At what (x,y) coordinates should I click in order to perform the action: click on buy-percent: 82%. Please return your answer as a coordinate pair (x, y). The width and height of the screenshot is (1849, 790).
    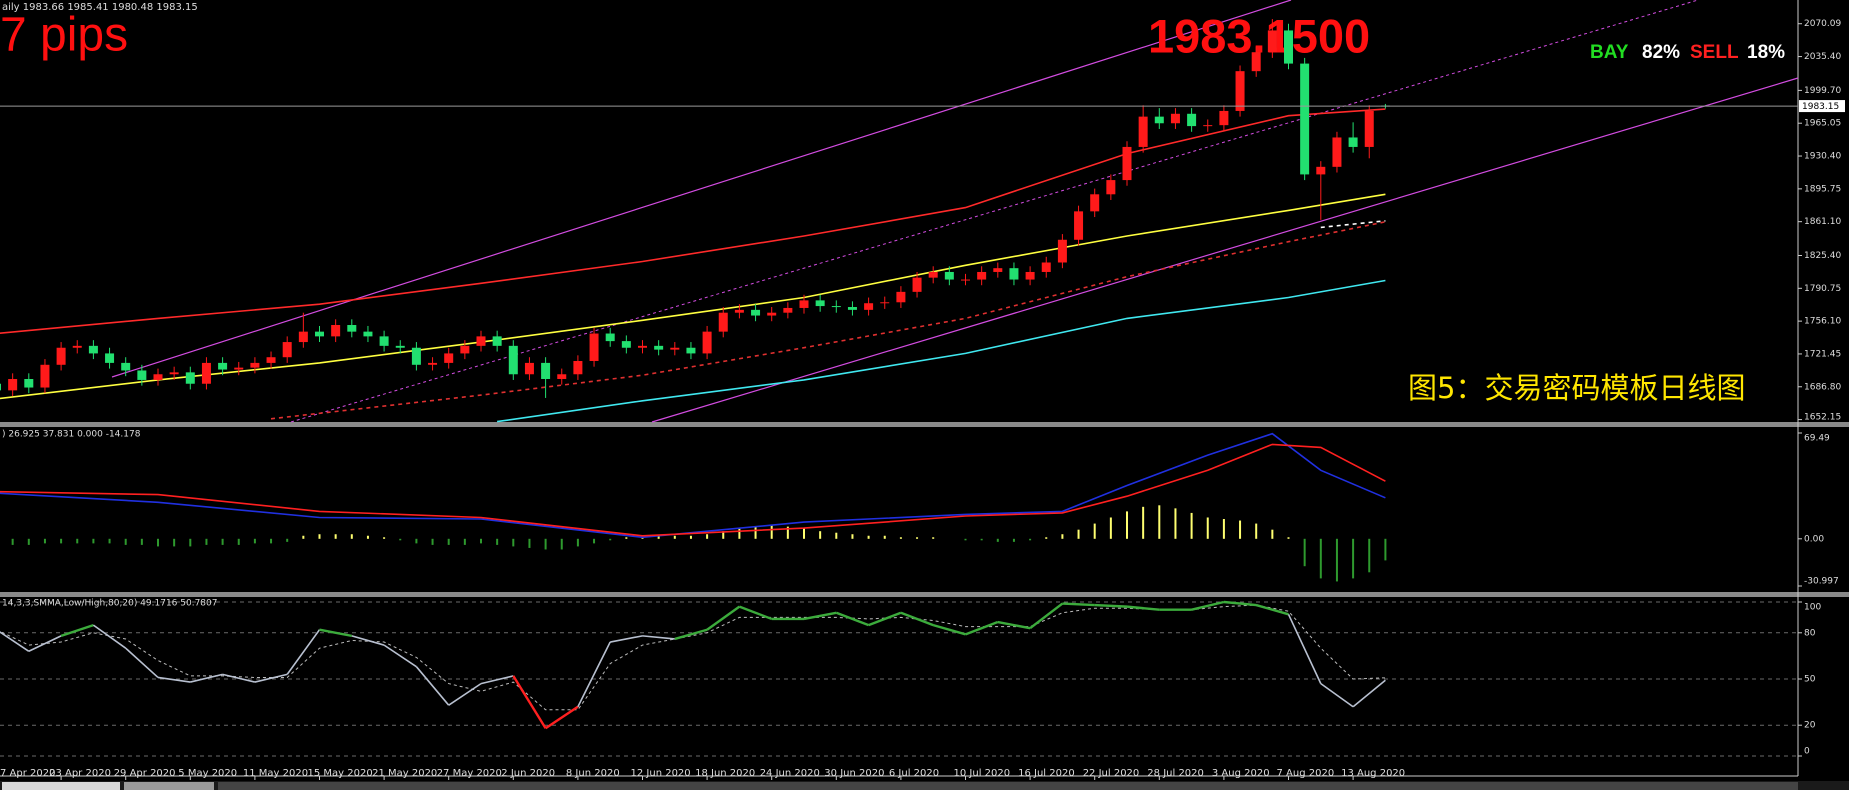
    Looking at the image, I should click on (1661, 52).